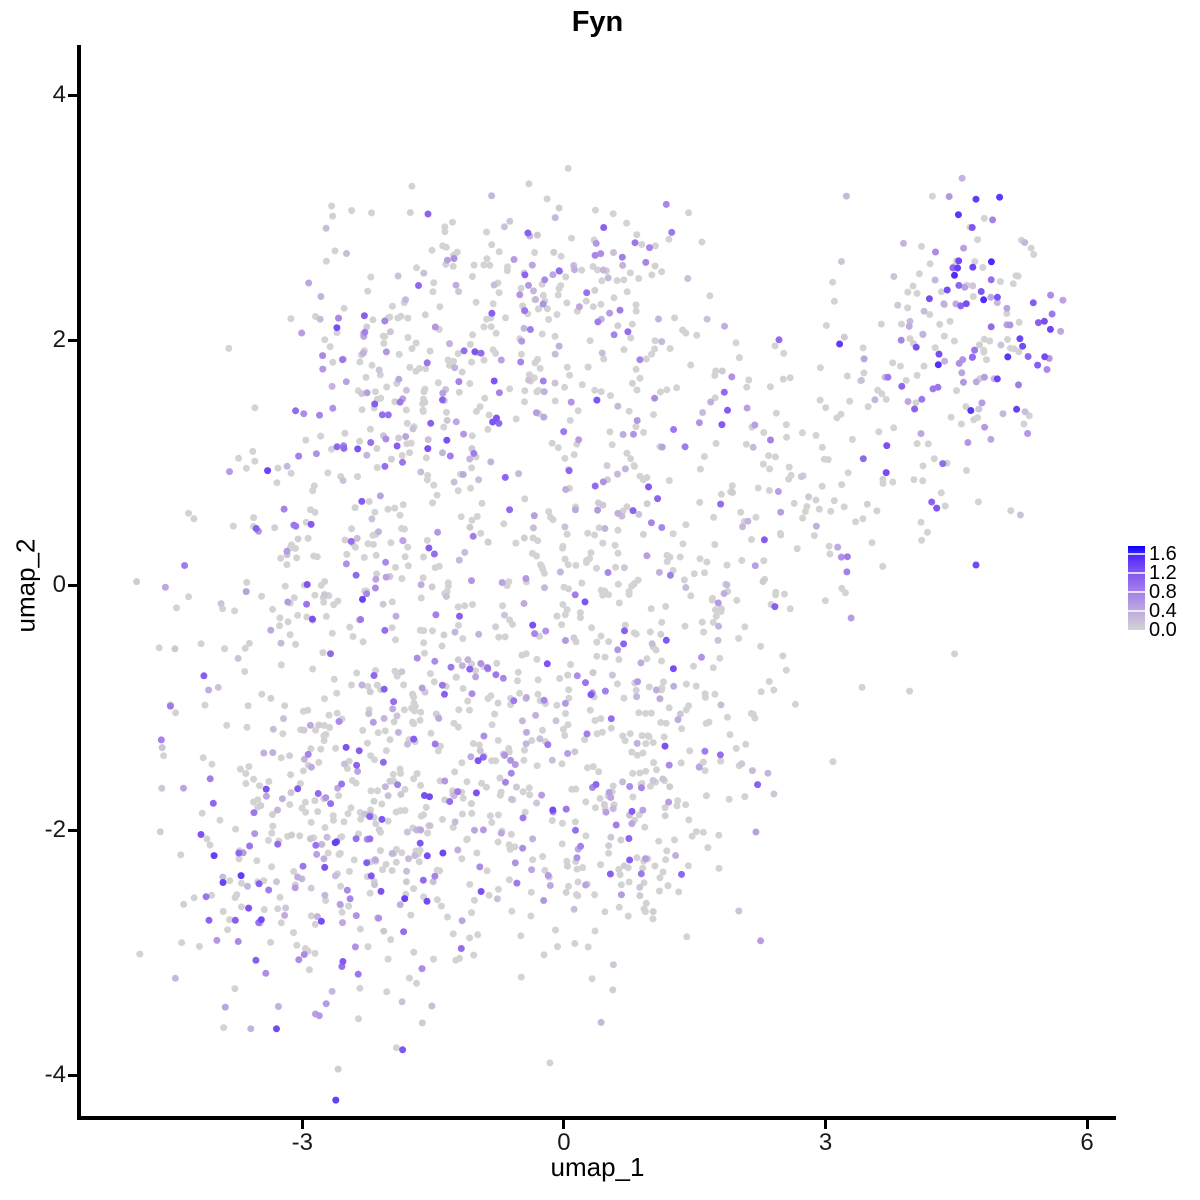  What do you see at coordinates (1087, 1142) in the screenshot?
I see `x-tick-label: 6` at bounding box center [1087, 1142].